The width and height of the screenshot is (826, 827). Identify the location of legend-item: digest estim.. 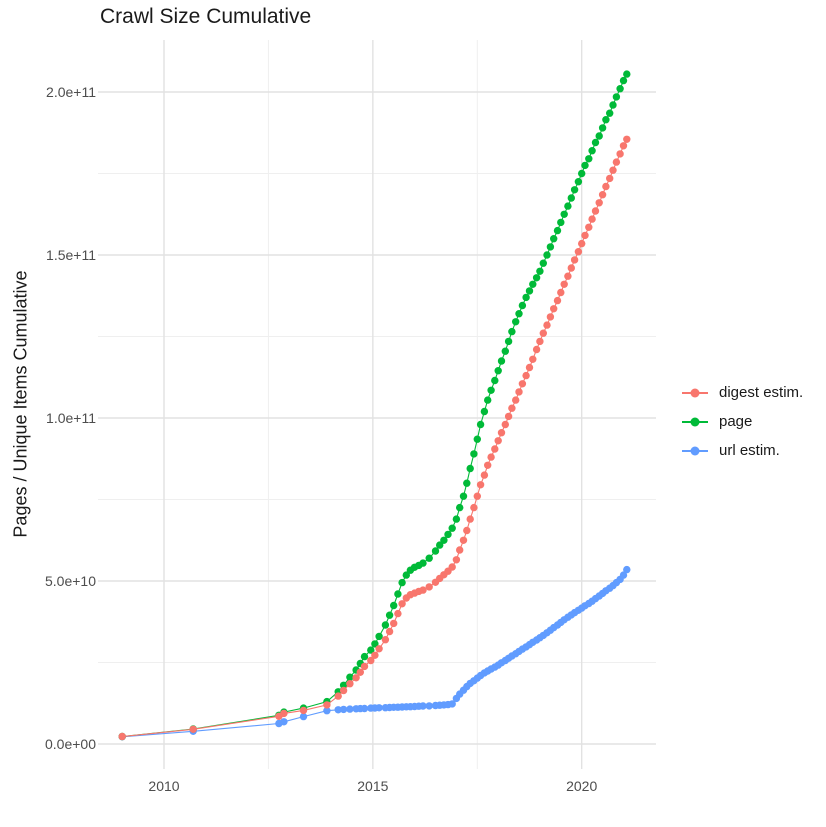
(742, 392).